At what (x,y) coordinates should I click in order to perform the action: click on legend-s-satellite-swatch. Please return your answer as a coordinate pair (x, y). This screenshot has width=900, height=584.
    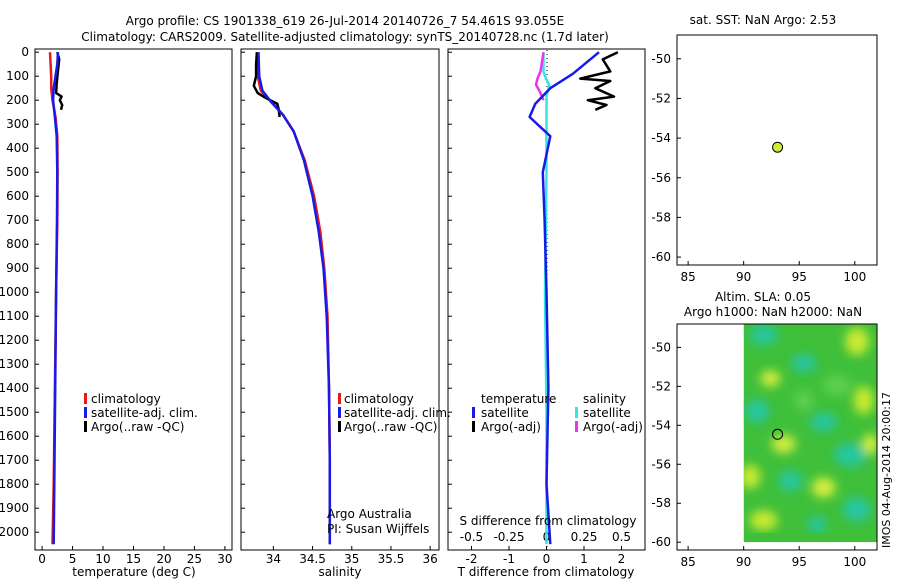
    Looking at the image, I should click on (576, 412).